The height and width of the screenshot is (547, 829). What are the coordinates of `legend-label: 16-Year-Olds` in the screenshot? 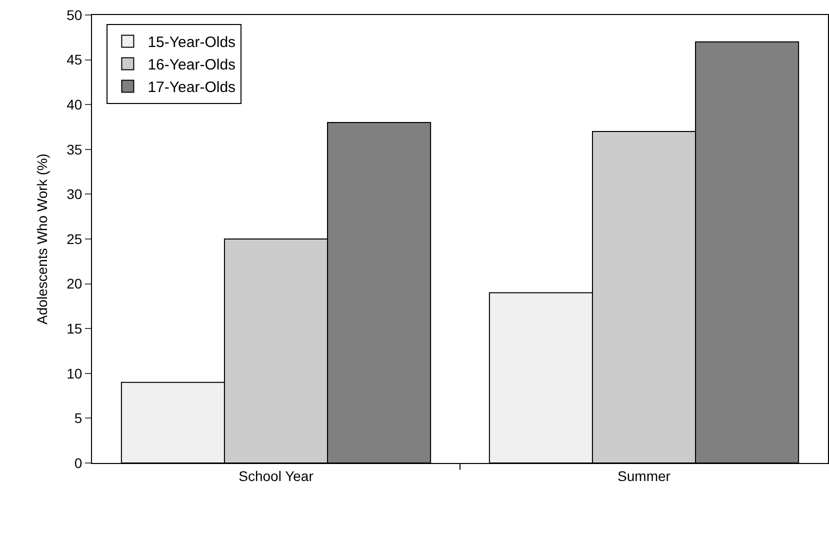 It's located at (192, 65).